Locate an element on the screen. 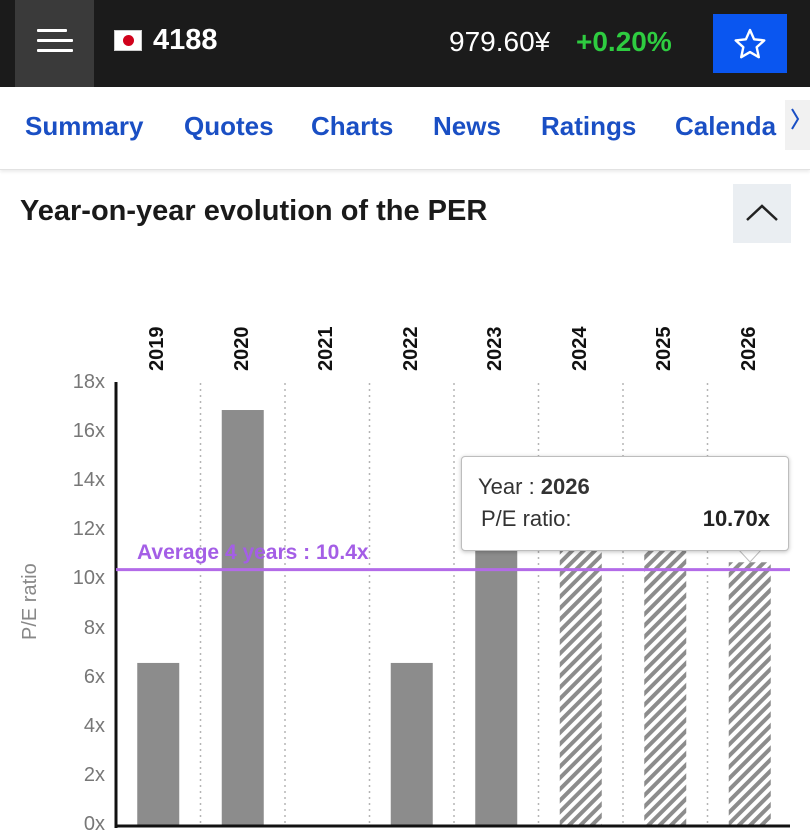  average-label: Average 4 years : 10.4x is located at coordinates (253, 552).